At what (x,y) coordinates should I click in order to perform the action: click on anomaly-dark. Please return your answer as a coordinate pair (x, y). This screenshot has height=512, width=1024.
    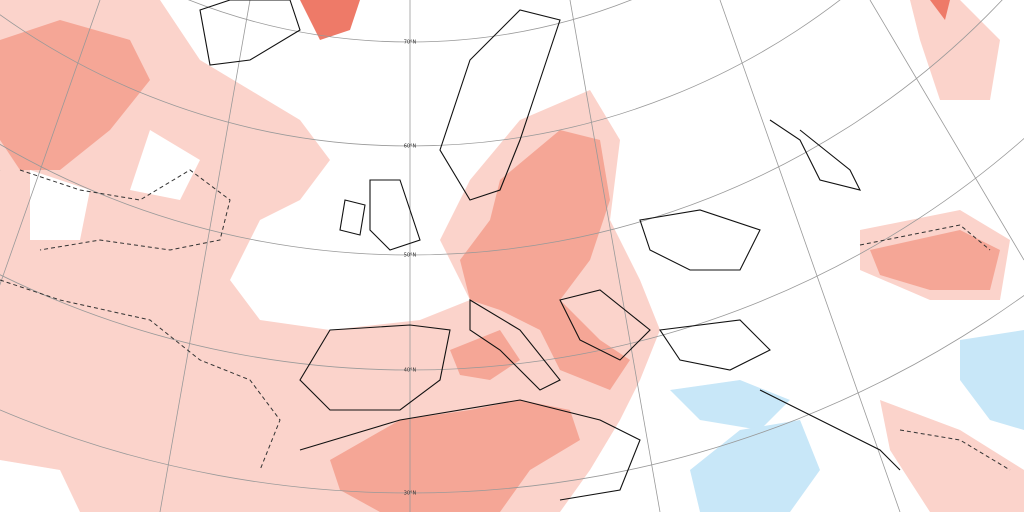
    Looking at the image, I should click on (625, 20).